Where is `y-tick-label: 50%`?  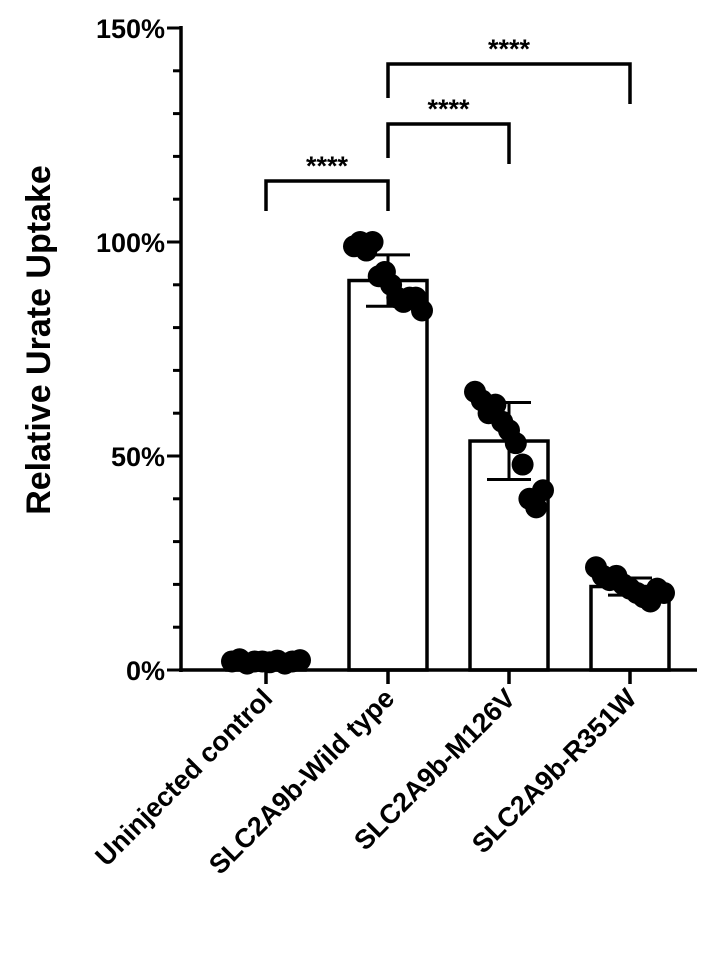
y-tick-label: 50% is located at coordinates (138, 457).